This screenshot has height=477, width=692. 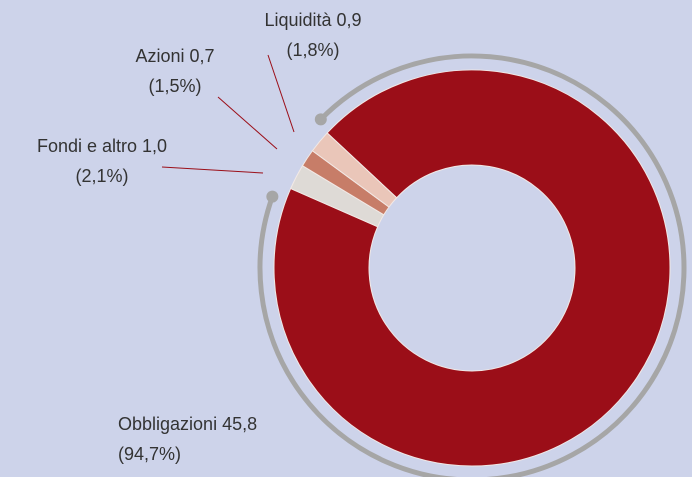 I want to click on slice-label: Azioni 0,7, so click(x=174, y=56).